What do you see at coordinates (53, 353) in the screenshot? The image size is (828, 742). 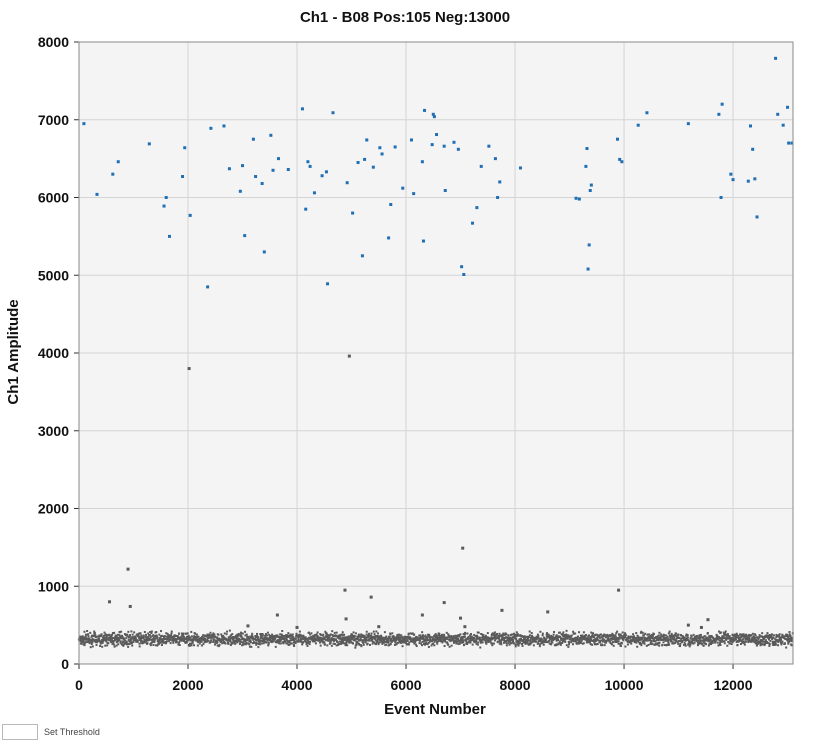 I see `y-tick-label: 4000` at bounding box center [53, 353].